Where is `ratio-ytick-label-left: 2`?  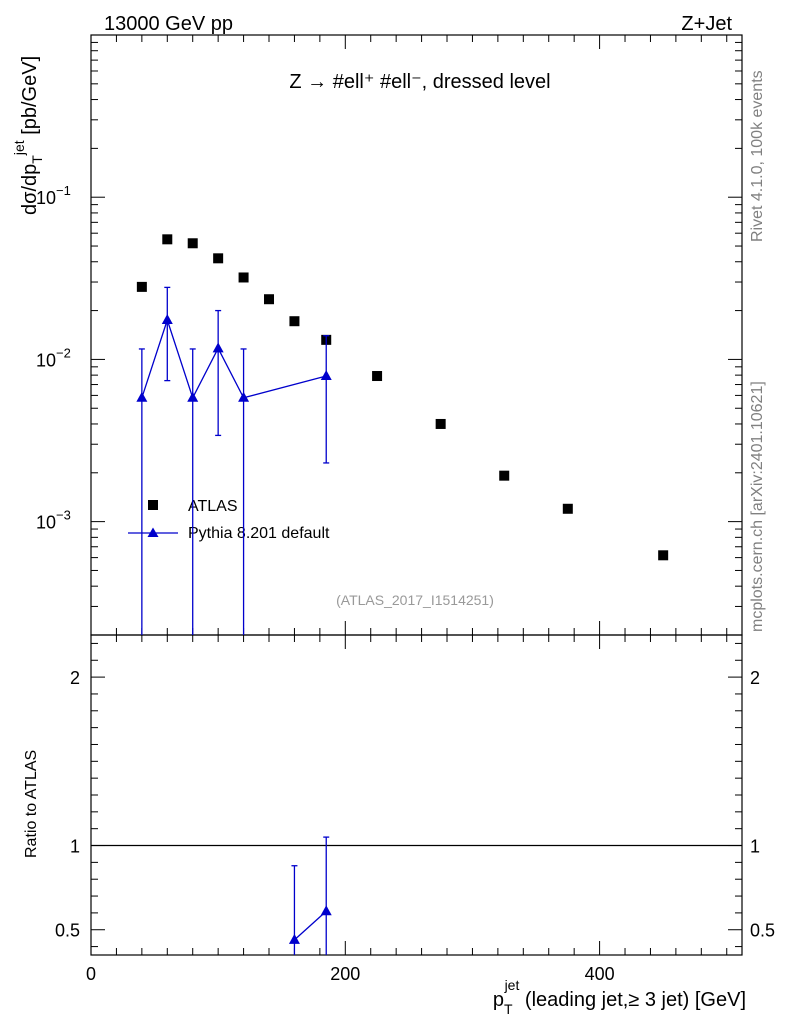
ratio-ytick-label-left: 2 is located at coordinates (75, 678).